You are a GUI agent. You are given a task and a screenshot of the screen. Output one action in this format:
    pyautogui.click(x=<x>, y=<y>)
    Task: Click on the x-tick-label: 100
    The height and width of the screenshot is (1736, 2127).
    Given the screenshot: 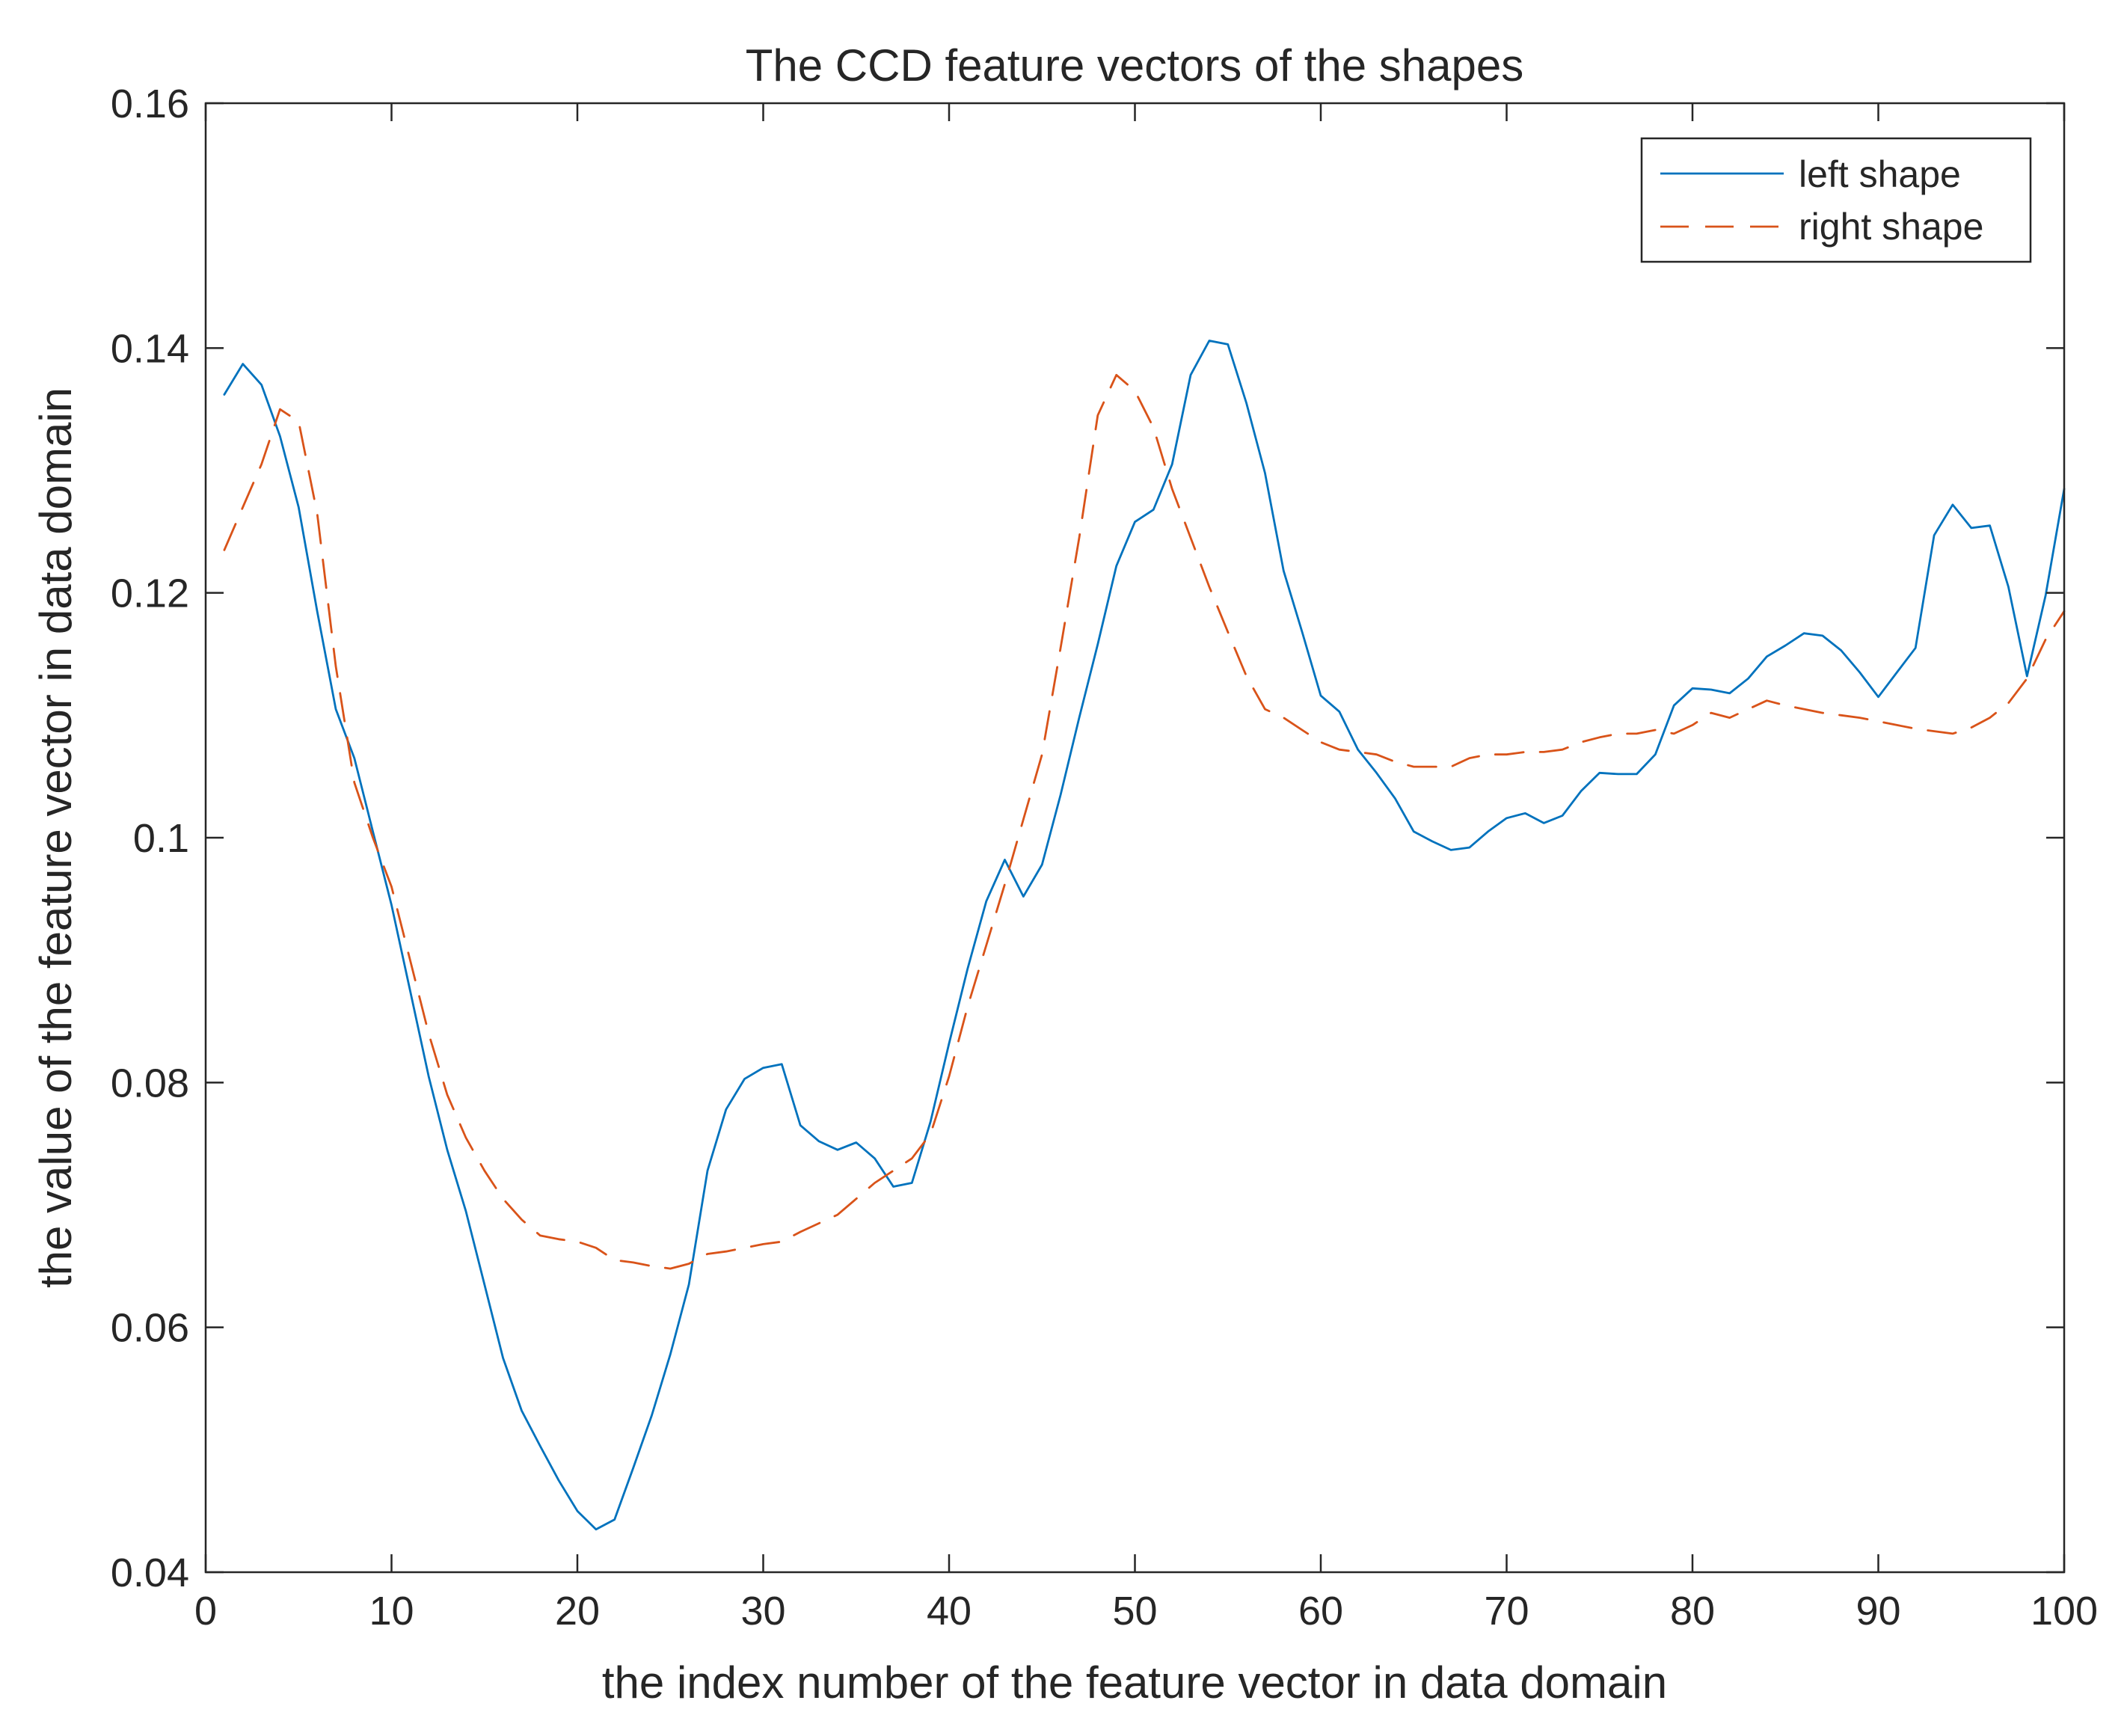 What is the action you would take?
    pyautogui.click(x=2064, y=1611)
    